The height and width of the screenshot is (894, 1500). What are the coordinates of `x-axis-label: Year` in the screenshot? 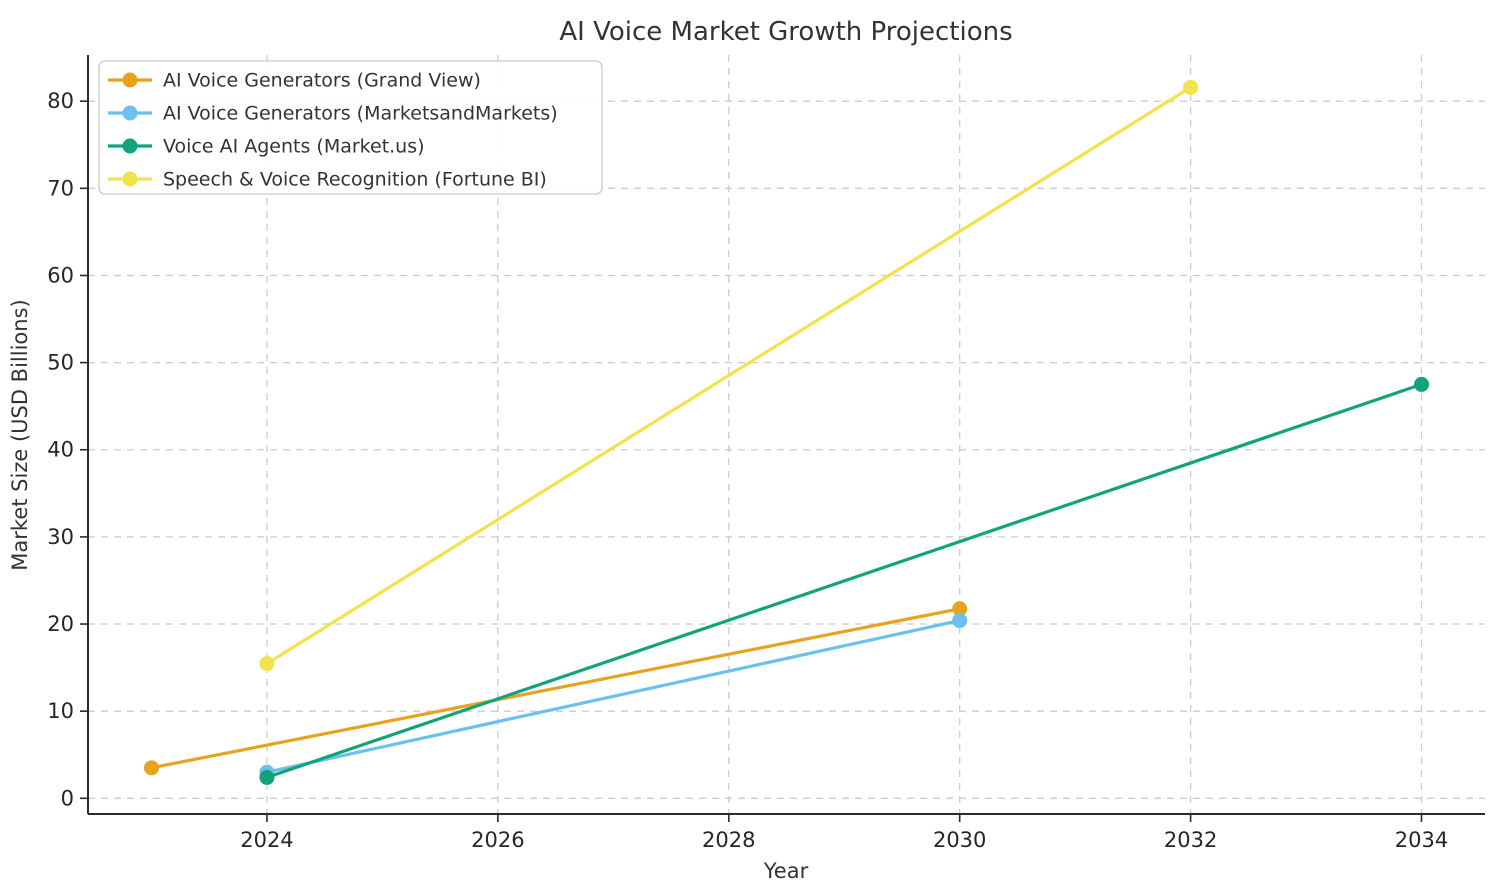 It's located at (786, 871).